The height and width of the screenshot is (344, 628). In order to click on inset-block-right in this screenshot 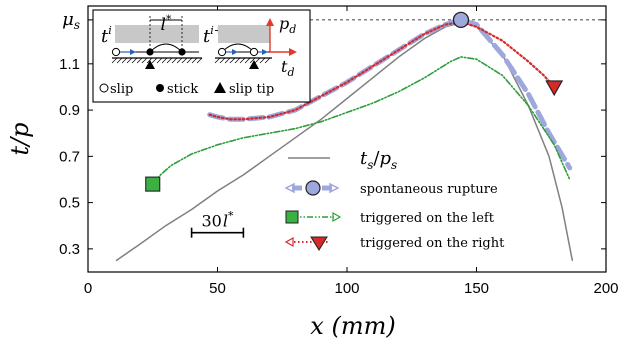, I will do `click(244, 34)`.